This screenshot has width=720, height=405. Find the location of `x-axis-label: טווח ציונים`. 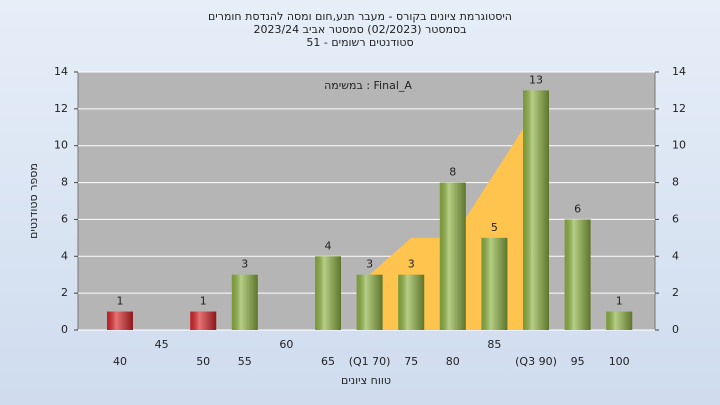

x-axis-label: טווח ציונים is located at coordinates (366, 380).